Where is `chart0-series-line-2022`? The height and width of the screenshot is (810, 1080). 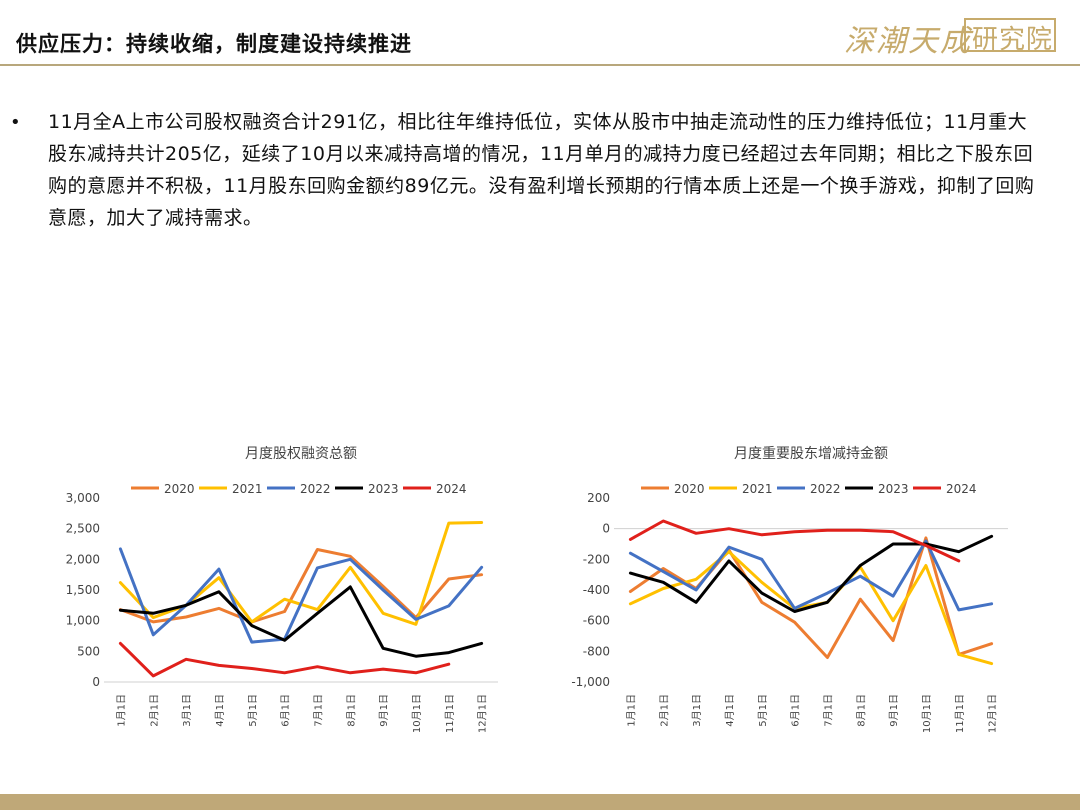 chart0-series-line-2022 is located at coordinates (301, 595).